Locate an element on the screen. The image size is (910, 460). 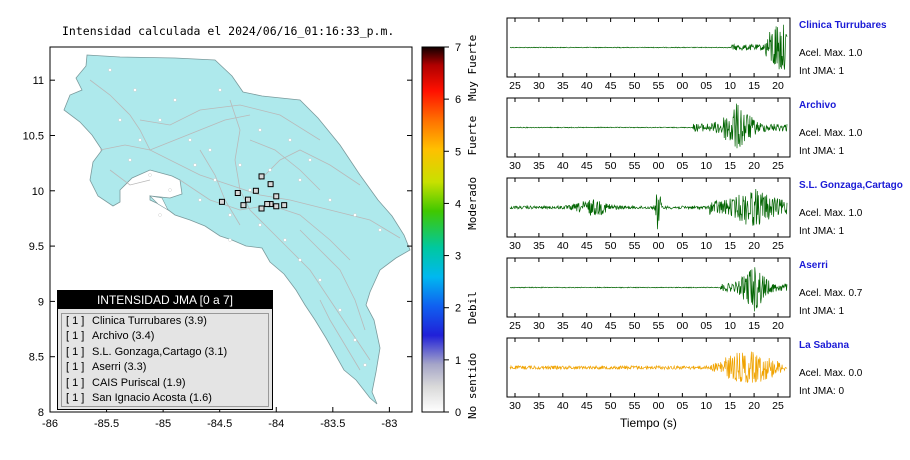
waveform-tick-label: 55 is located at coordinates (635, 246).